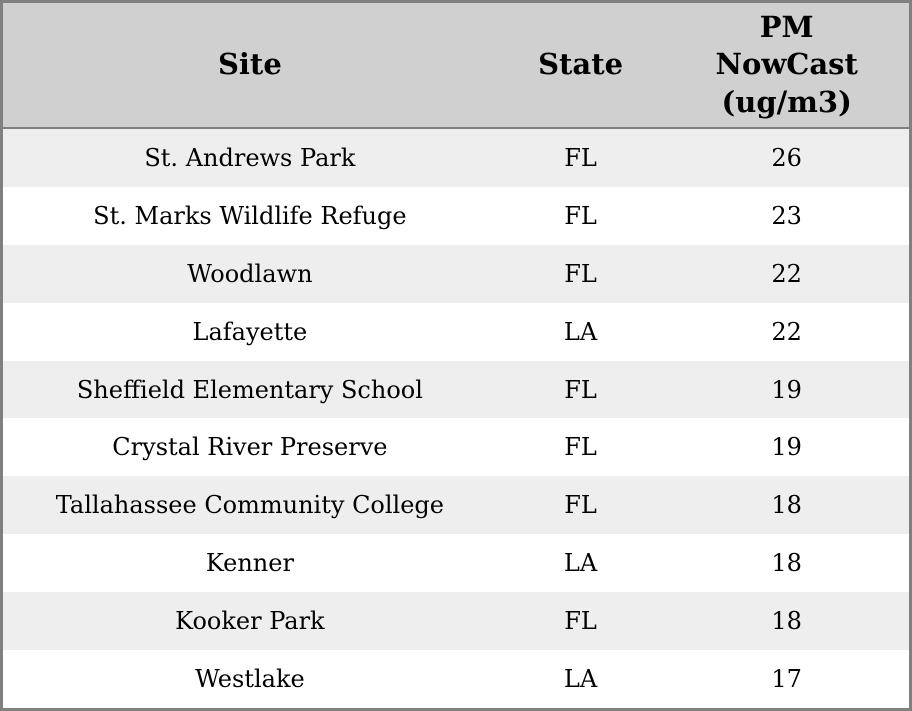 The width and height of the screenshot is (912, 711). I want to click on pm-cell: 23, so click(786, 215).